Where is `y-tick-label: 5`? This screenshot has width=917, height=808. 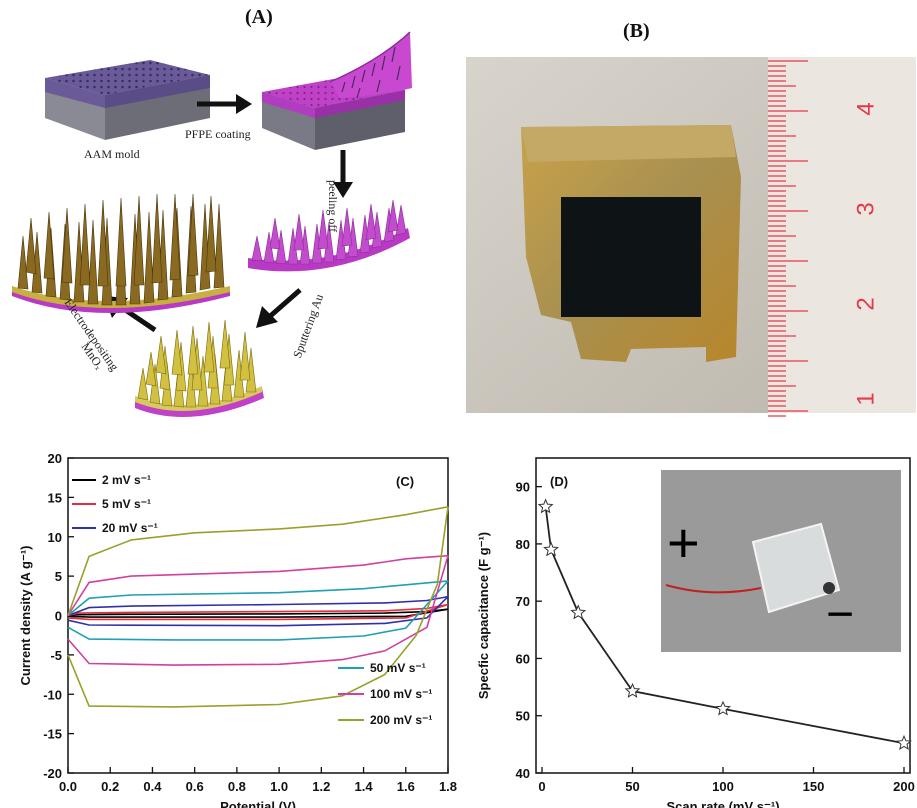
y-tick-label: 5 is located at coordinates (58, 576).